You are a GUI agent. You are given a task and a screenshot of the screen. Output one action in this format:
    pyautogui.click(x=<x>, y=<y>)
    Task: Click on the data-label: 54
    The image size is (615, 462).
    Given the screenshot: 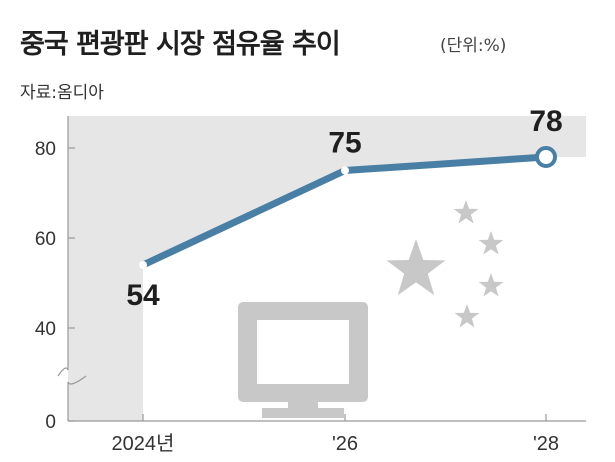 What is the action you would take?
    pyautogui.click(x=143, y=295)
    